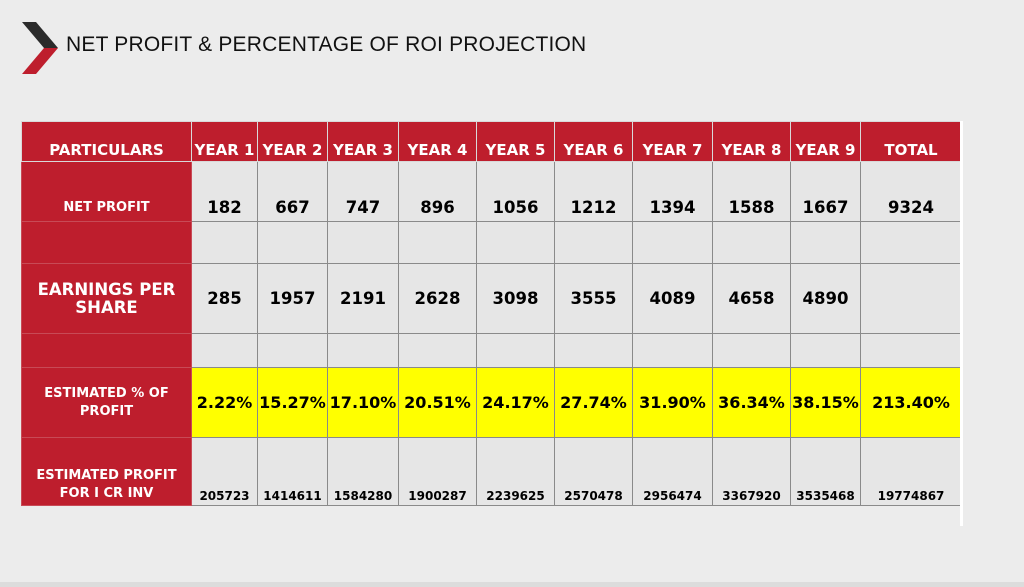  What do you see at coordinates (363, 402) in the screenshot?
I see `table-cell: 17.10%` at bounding box center [363, 402].